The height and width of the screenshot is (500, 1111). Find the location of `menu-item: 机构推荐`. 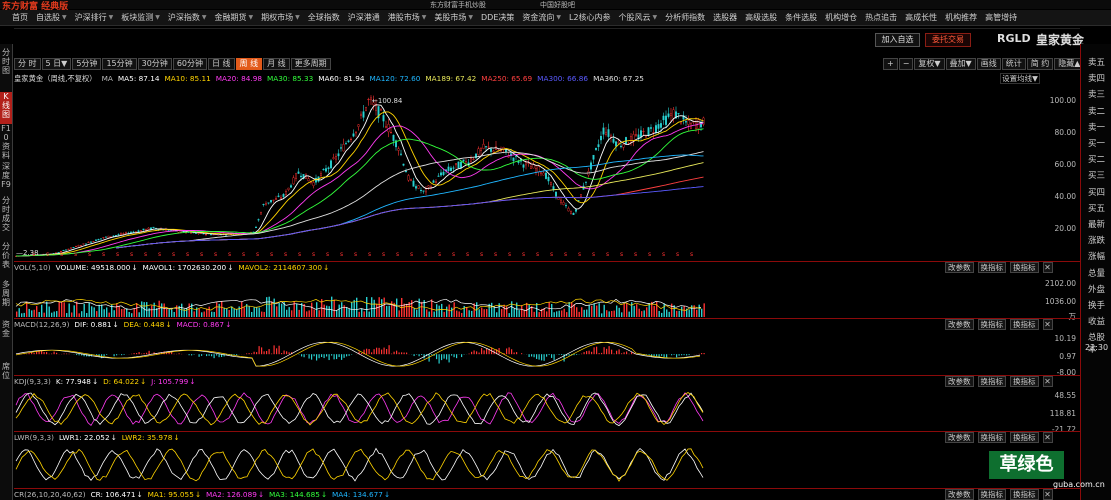

menu-item: 机构推荐 is located at coordinates (961, 18).